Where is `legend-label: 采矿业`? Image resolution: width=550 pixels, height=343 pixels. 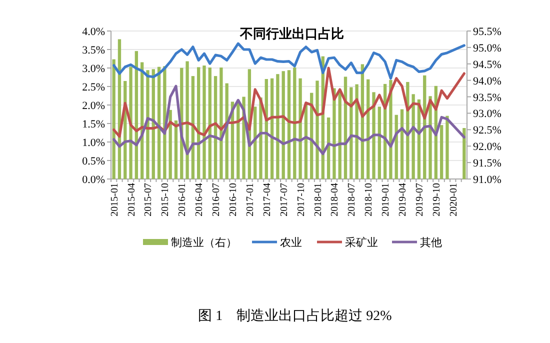 legend-label: 采矿业 is located at coordinates (361, 242).